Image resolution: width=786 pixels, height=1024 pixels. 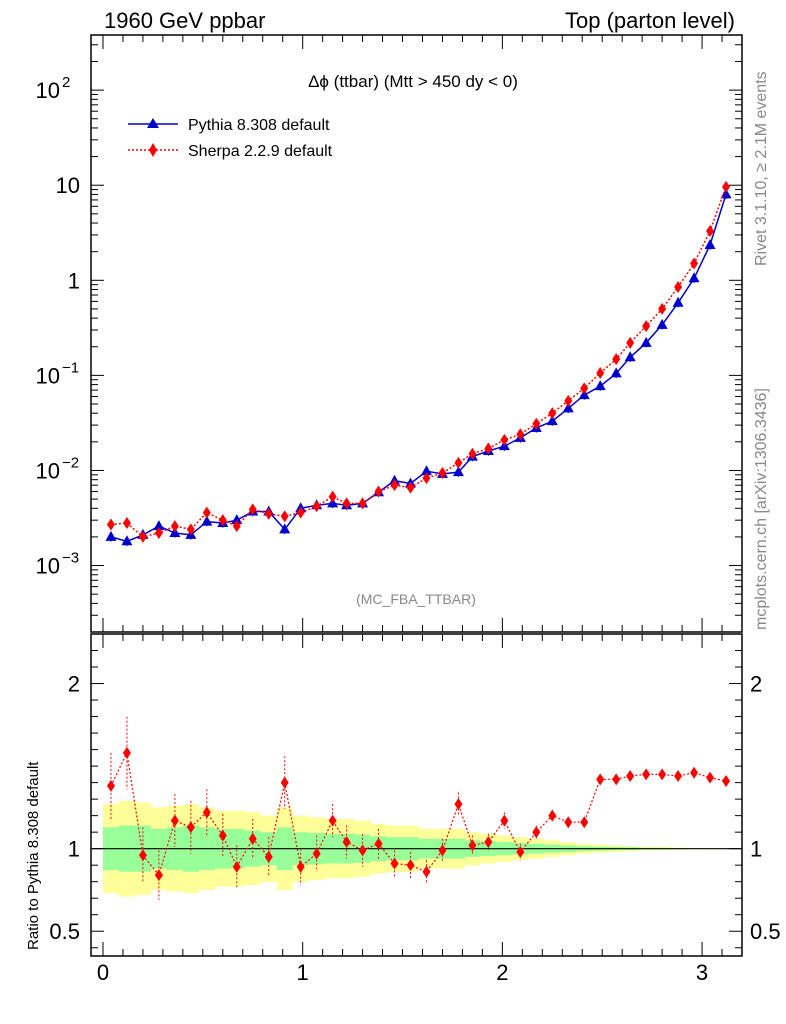 I want to click on x-tick-label: 2, so click(x=502, y=972).